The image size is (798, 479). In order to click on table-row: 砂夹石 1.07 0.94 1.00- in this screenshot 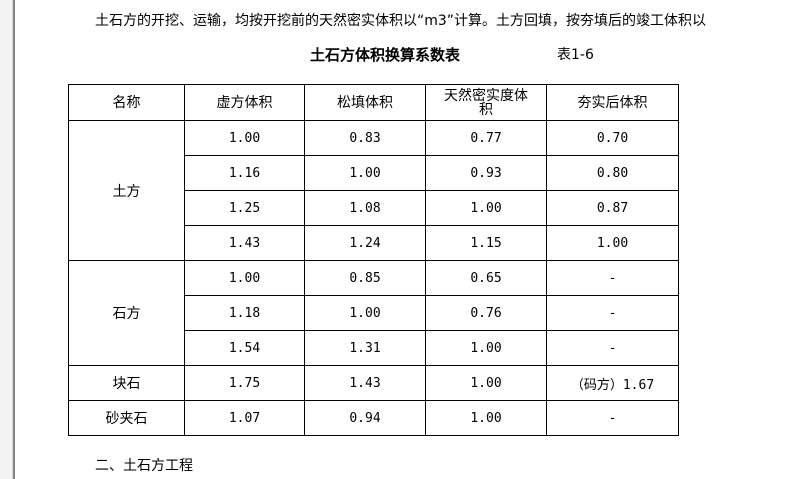, I will do `click(373, 418)`.